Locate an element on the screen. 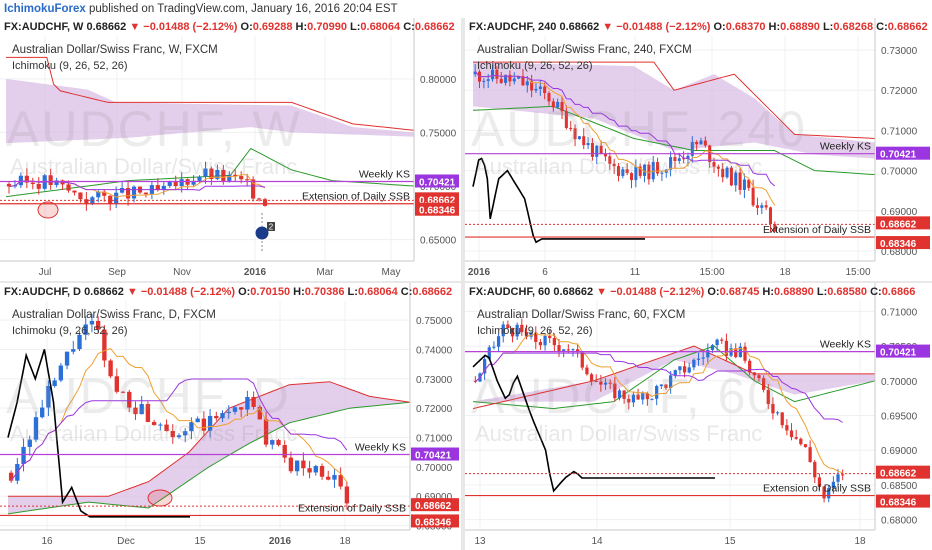  ssb-price-tag: 0.68346 is located at coordinates (898, 503).